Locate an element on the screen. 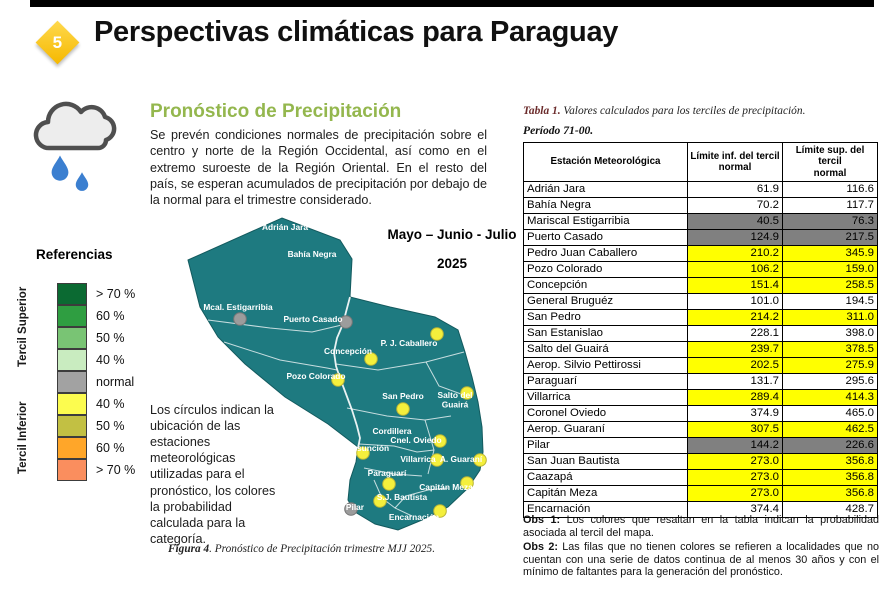 Image resolution: width=889 pixels, height=591 pixels. inf-limit-cell: 202.5 is located at coordinates (735, 365).